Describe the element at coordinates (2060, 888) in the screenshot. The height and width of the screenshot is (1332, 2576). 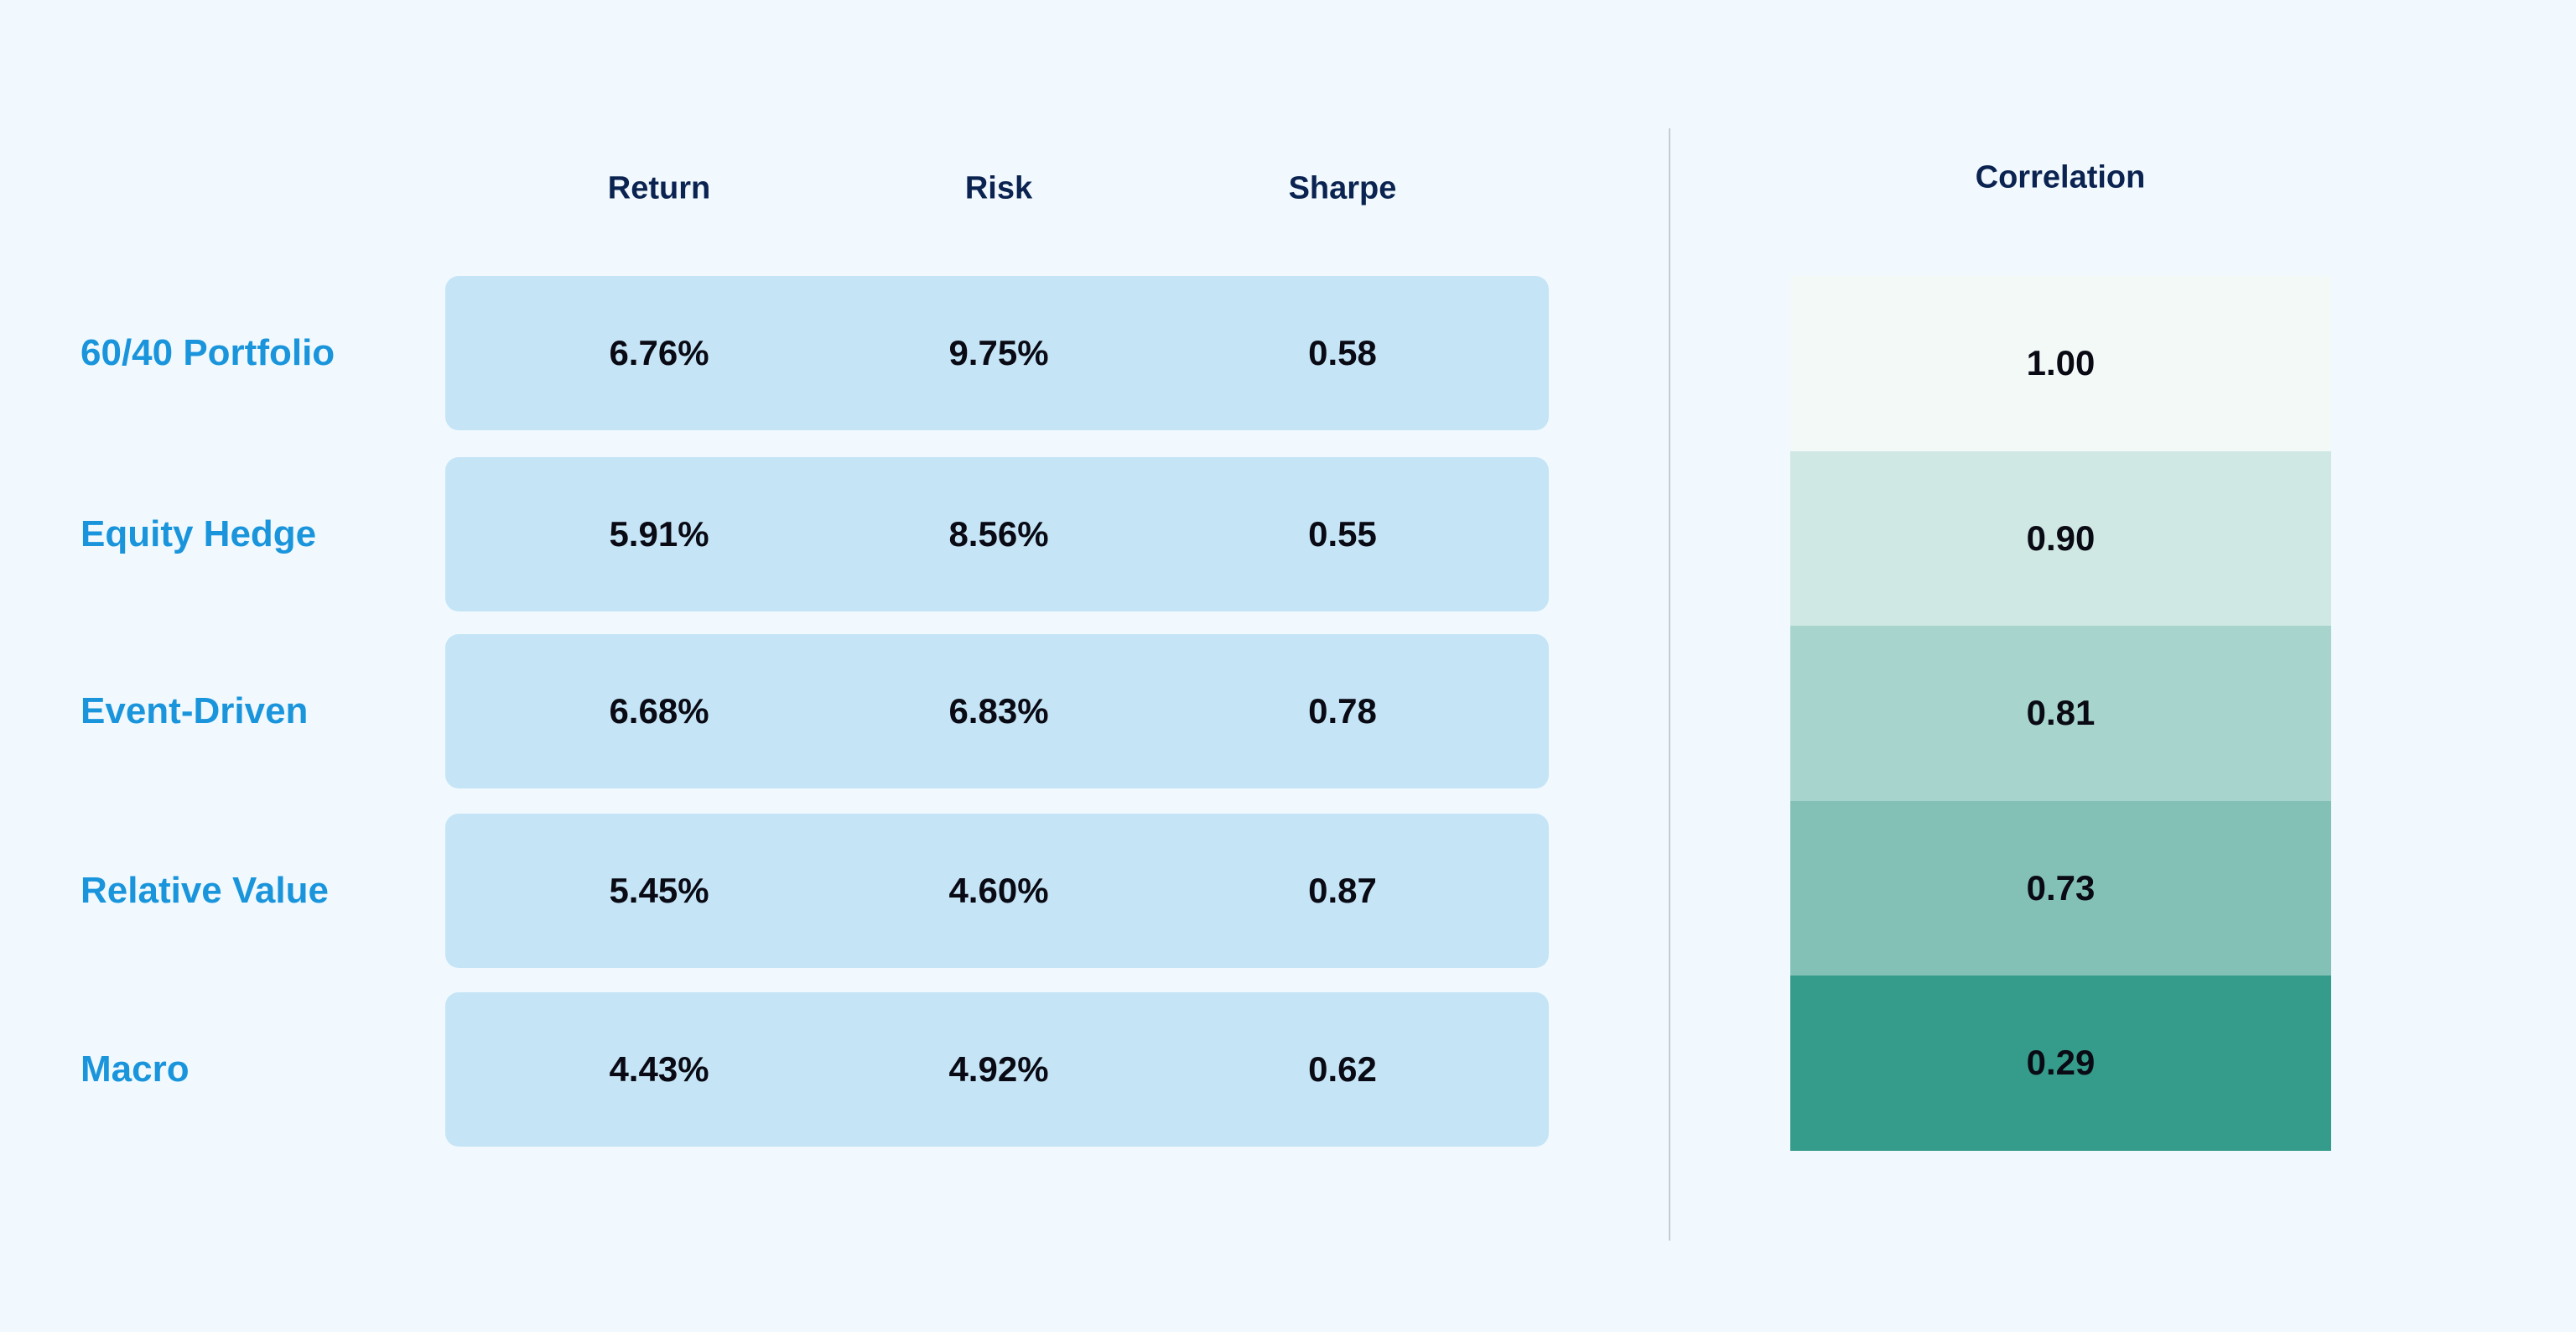
I see `correlation-cell: 0.73` at that location.